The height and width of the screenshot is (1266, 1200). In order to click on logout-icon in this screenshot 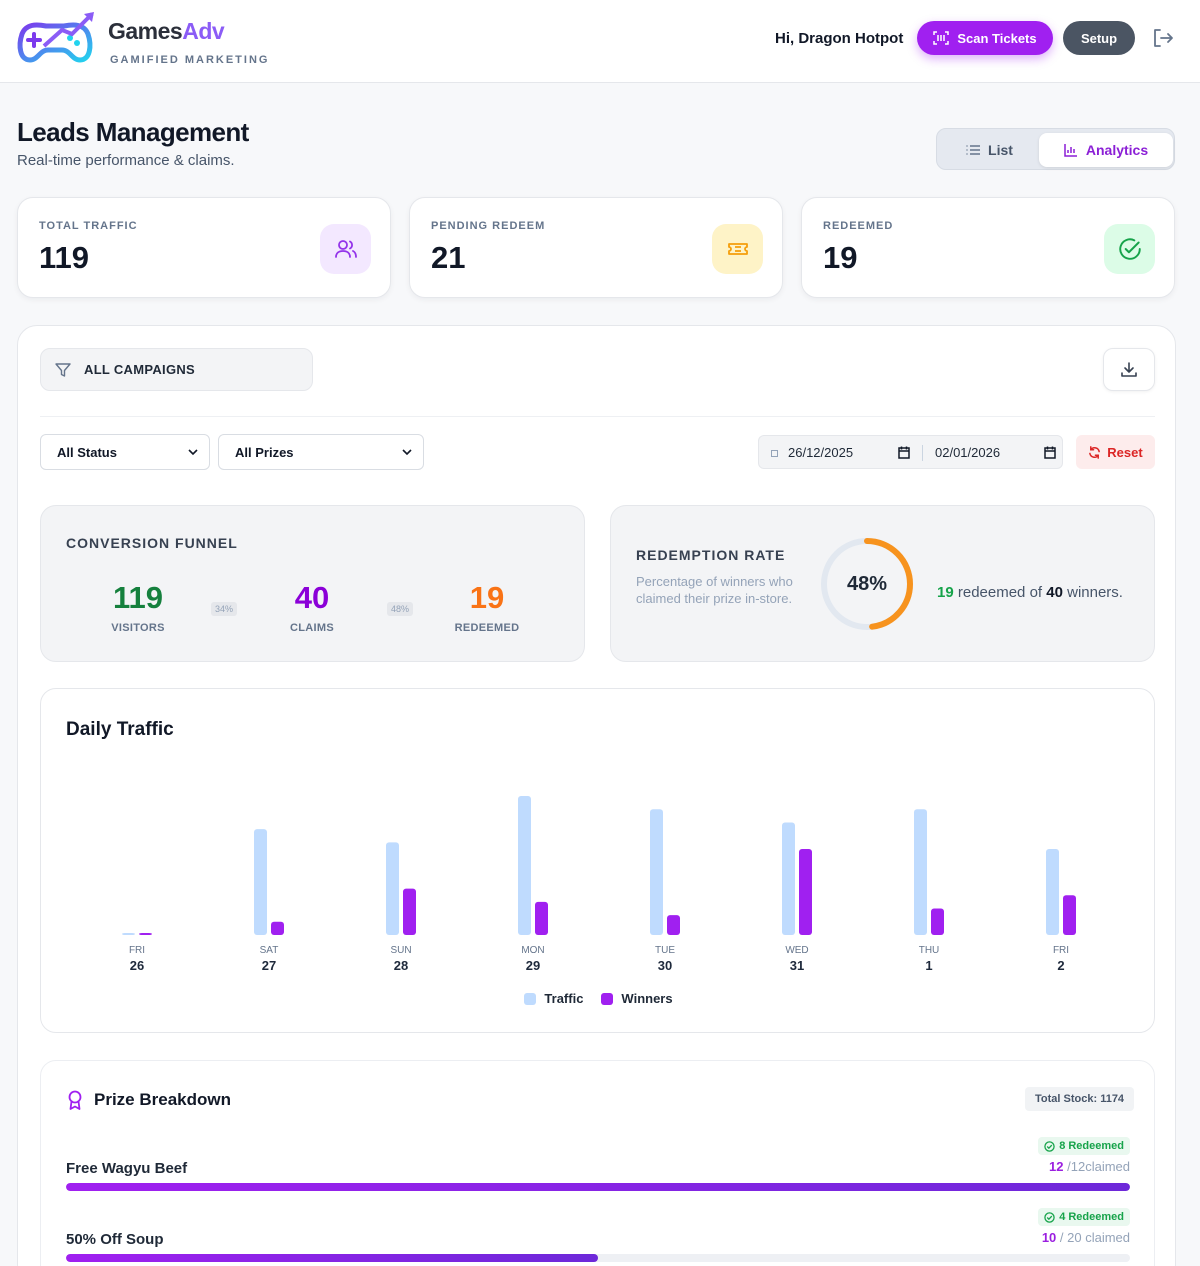, I will do `click(1163, 38)`.